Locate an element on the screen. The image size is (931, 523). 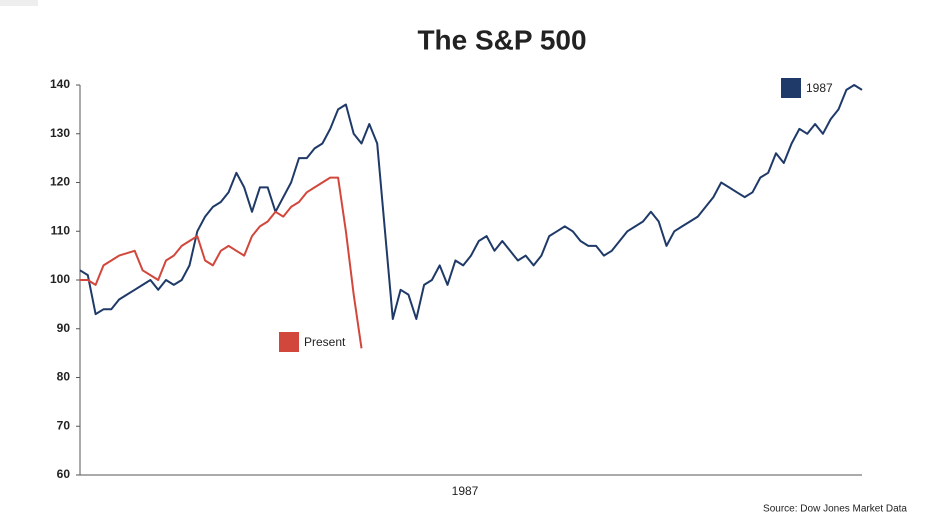
y-tick-label: 100 is located at coordinates (60, 279).